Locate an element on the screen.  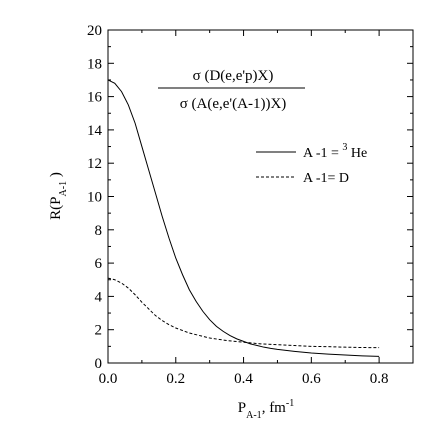
x-axis-title-main: P is located at coordinates (242, 408).